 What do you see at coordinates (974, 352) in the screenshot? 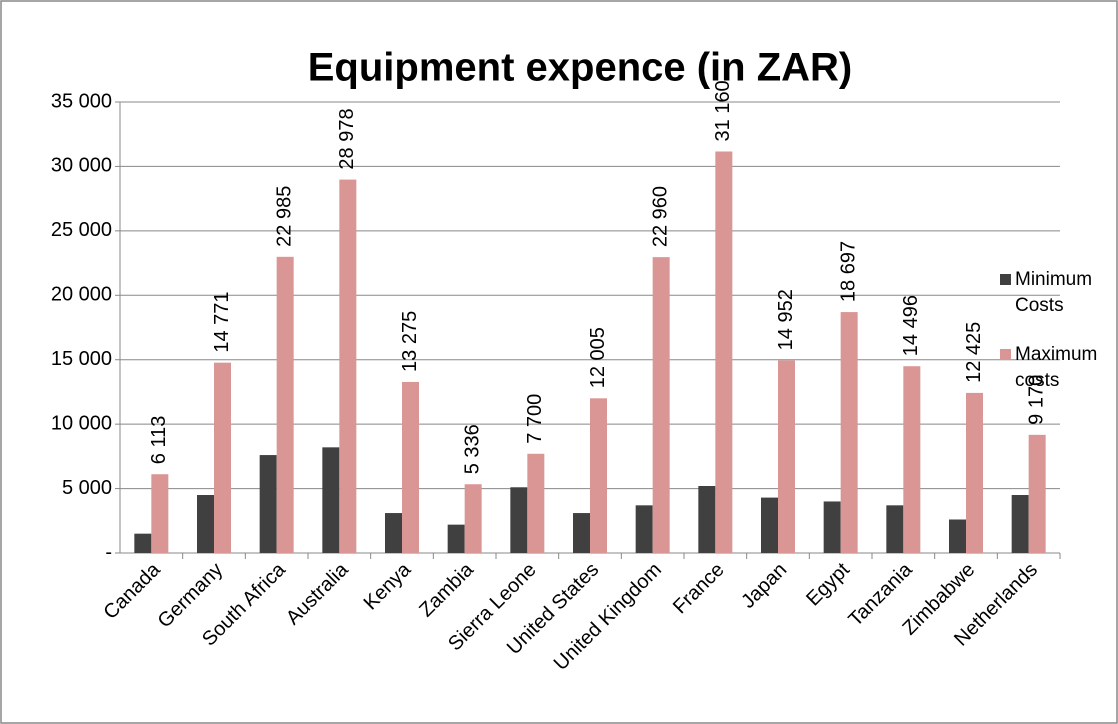
I see `data-label: 12 425` at bounding box center [974, 352].